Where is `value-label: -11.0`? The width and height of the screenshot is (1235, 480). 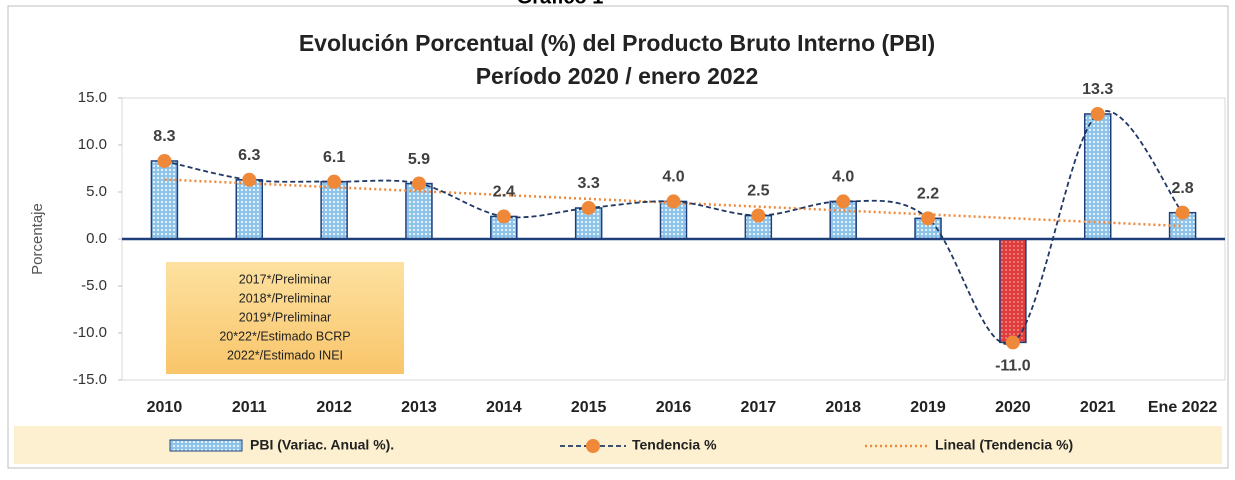 value-label: -11.0 is located at coordinates (1013, 366).